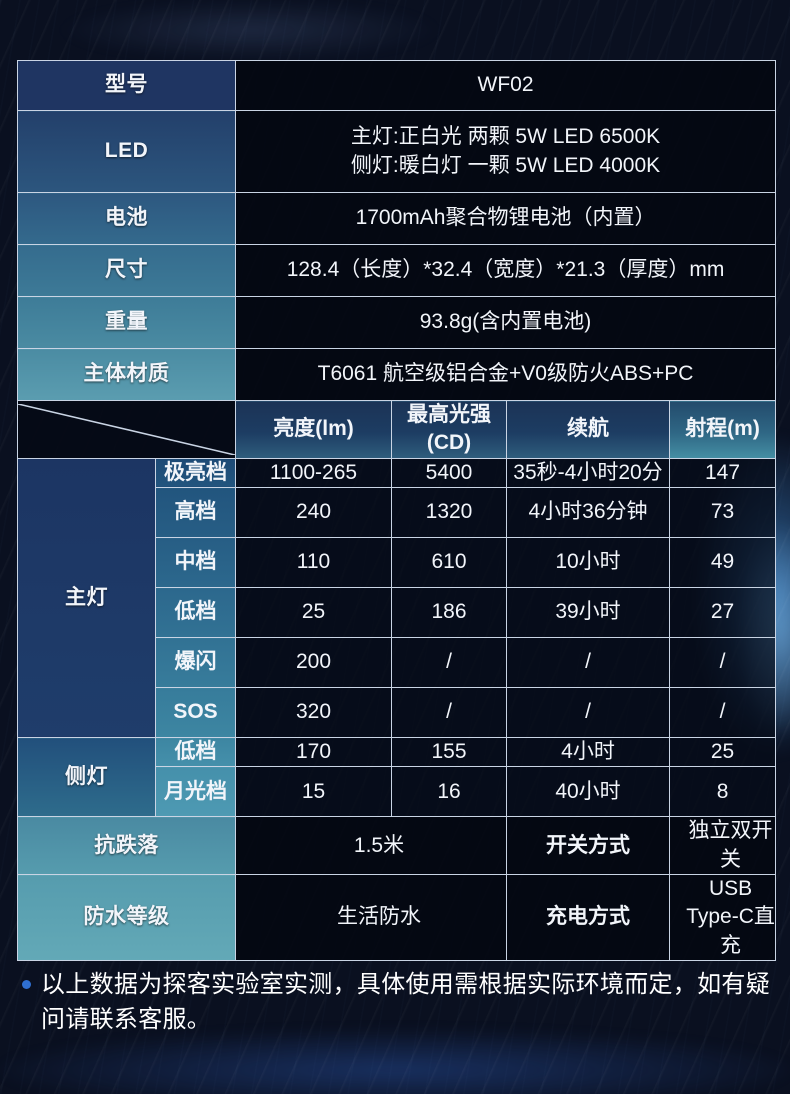 Image resolution: width=790 pixels, height=1094 pixels. I want to click on row-value-charging-type: USB Type-C直充, so click(722, 918).